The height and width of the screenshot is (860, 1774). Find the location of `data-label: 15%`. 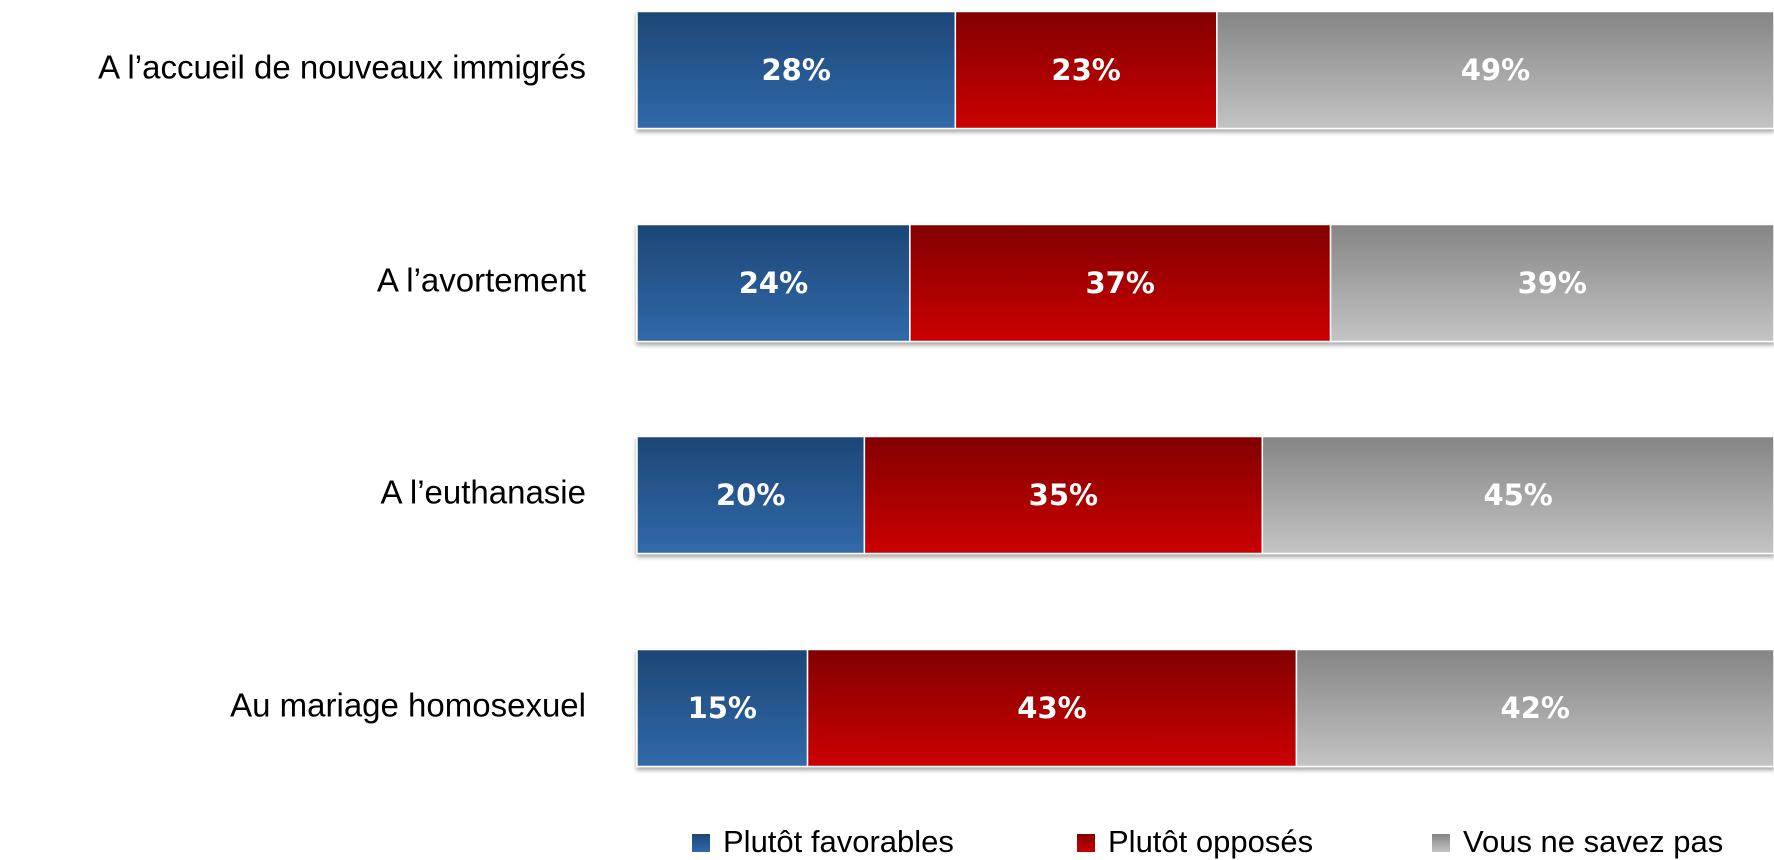

data-label: 15% is located at coordinates (722, 708).